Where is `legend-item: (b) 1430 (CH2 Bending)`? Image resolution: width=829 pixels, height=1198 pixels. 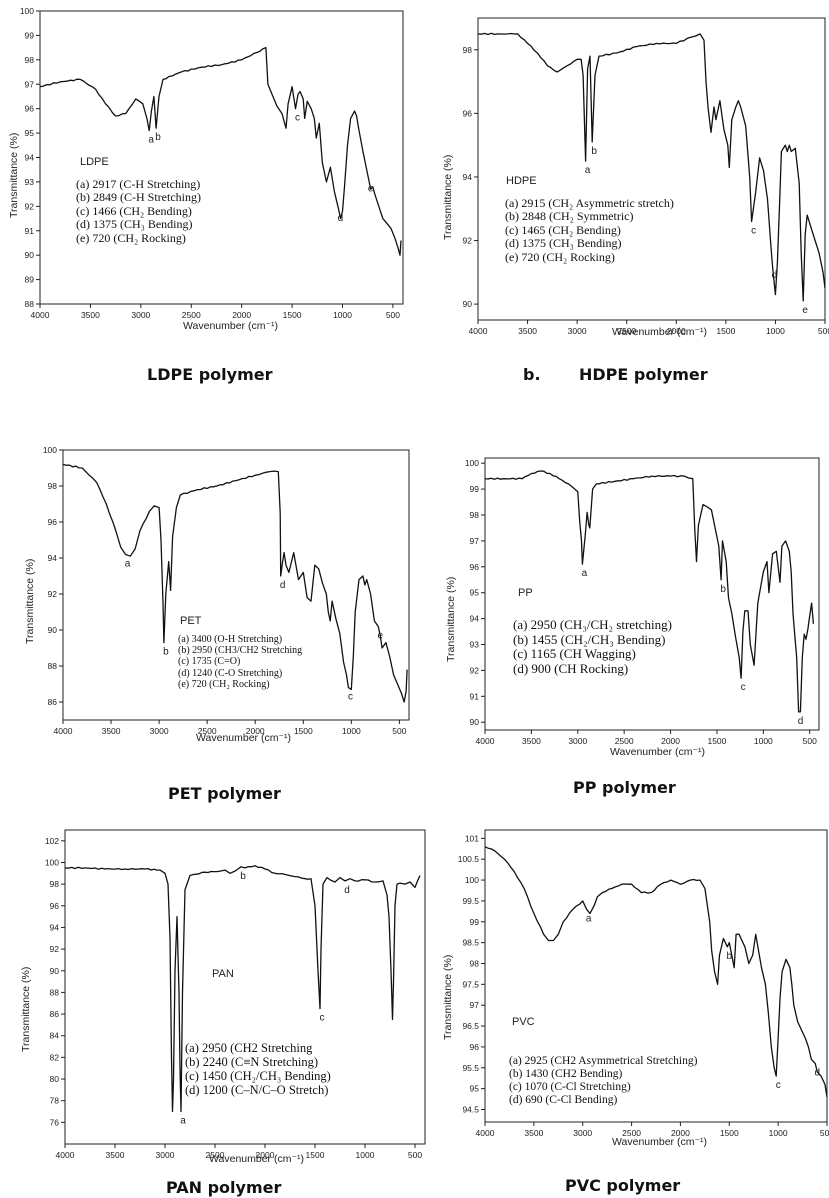 legend-item: (b) 1430 (CH2 Bending) is located at coordinates (566, 1073).